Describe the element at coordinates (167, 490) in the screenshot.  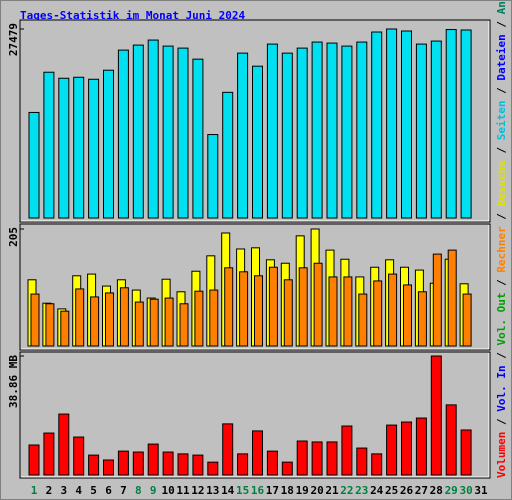
I see `x-tick-label: 10` at that location.